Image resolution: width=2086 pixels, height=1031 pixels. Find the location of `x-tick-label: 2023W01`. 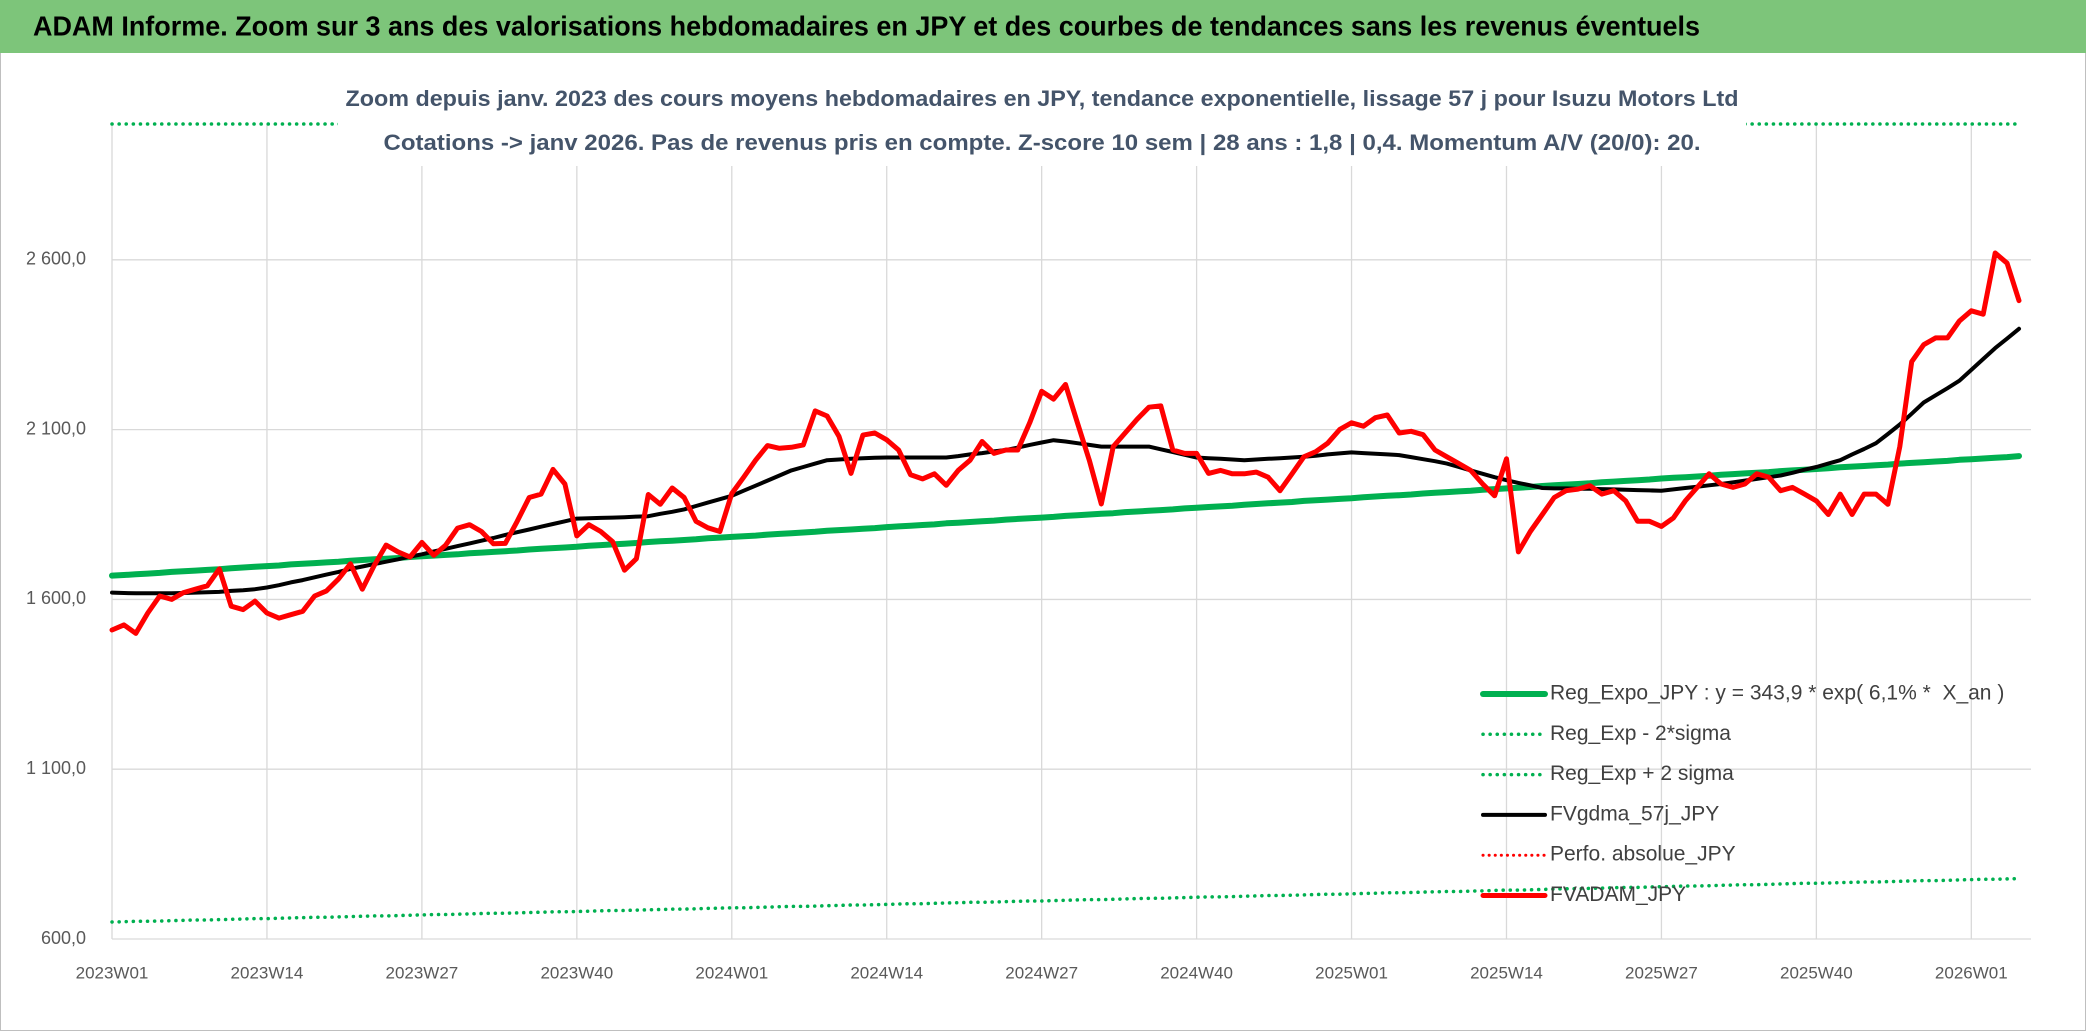

x-tick-label: 2023W01 is located at coordinates (112, 972).